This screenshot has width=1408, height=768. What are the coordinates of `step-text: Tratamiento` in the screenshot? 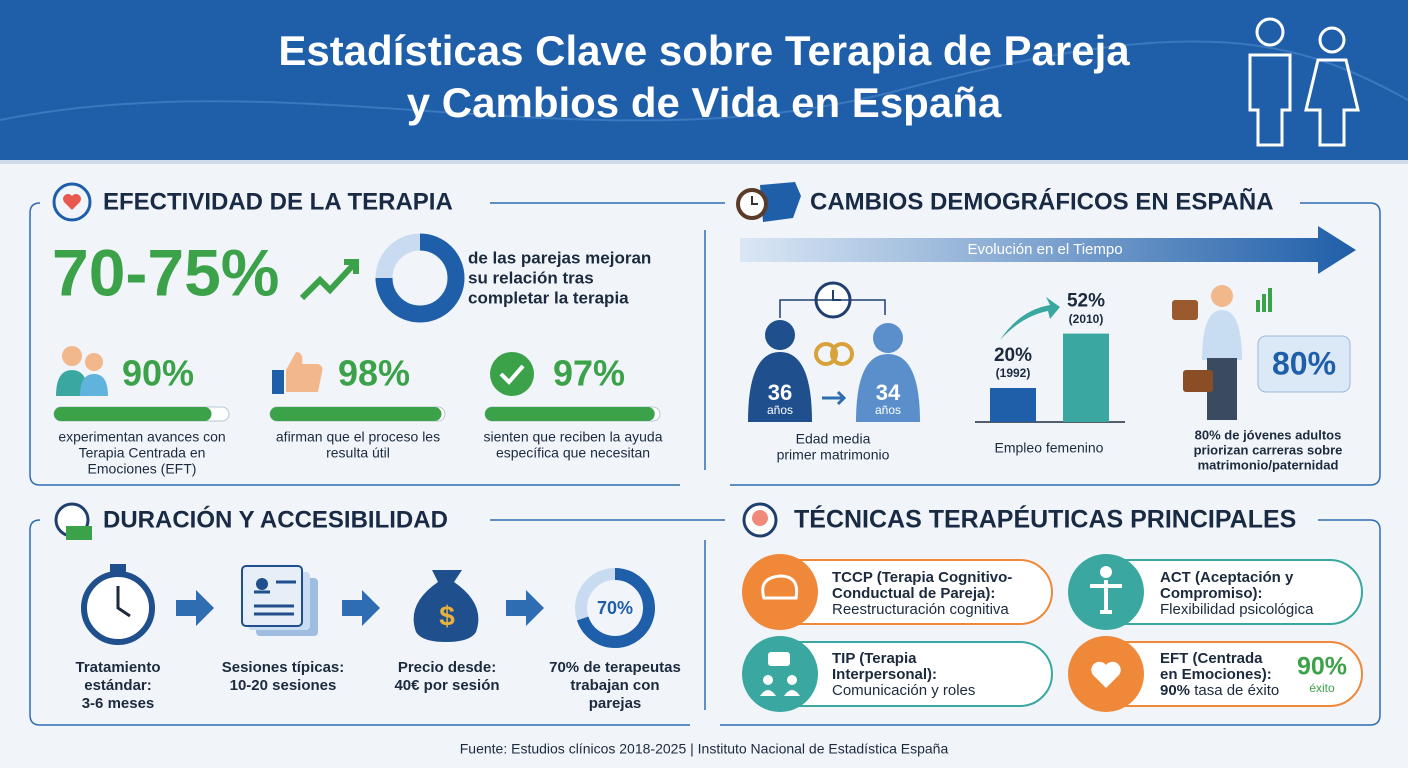 It's located at (117, 667).